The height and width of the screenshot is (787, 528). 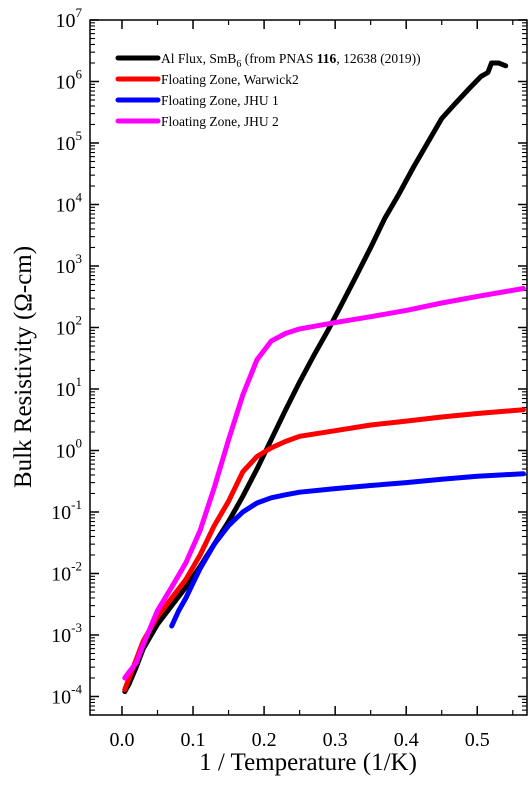 I want to click on legend-part: 6, so click(x=238, y=64).